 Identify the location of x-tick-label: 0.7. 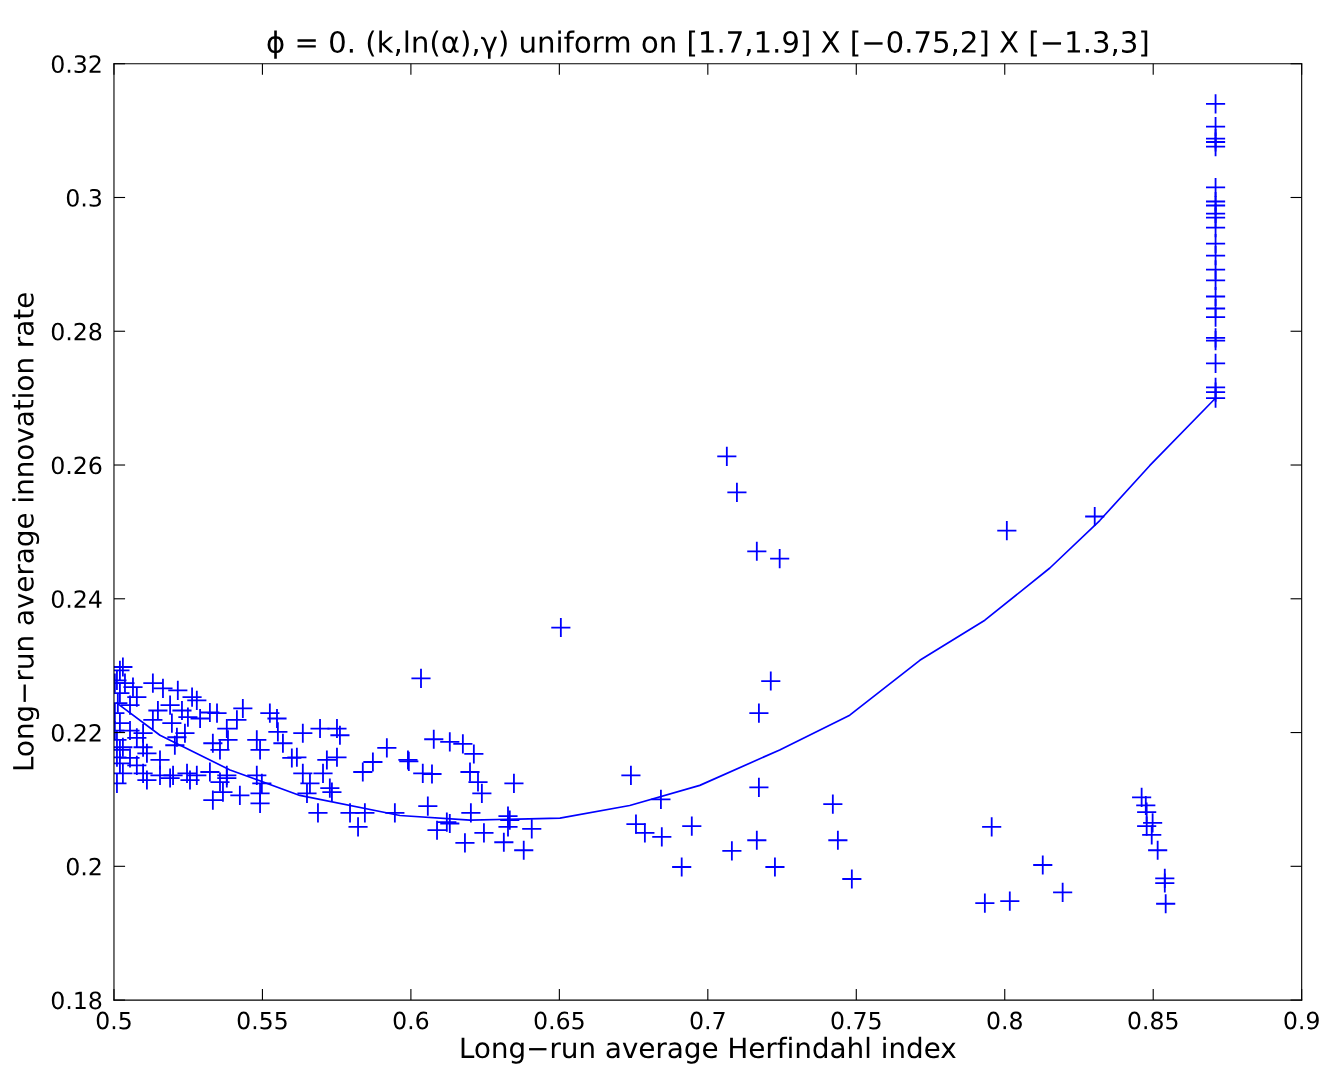
(707, 1020).